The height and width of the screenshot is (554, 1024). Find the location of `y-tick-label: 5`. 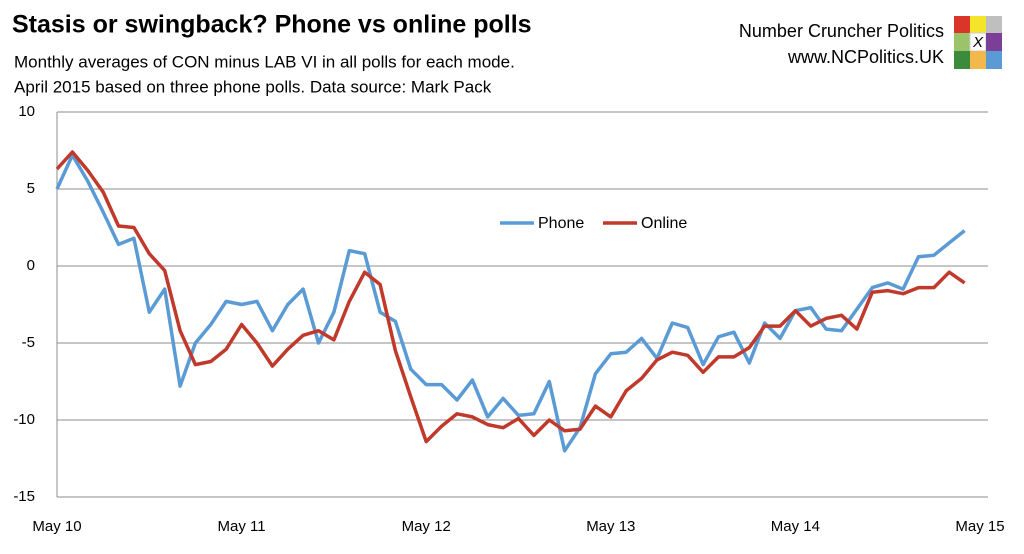

y-tick-label: 5 is located at coordinates (31, 188).